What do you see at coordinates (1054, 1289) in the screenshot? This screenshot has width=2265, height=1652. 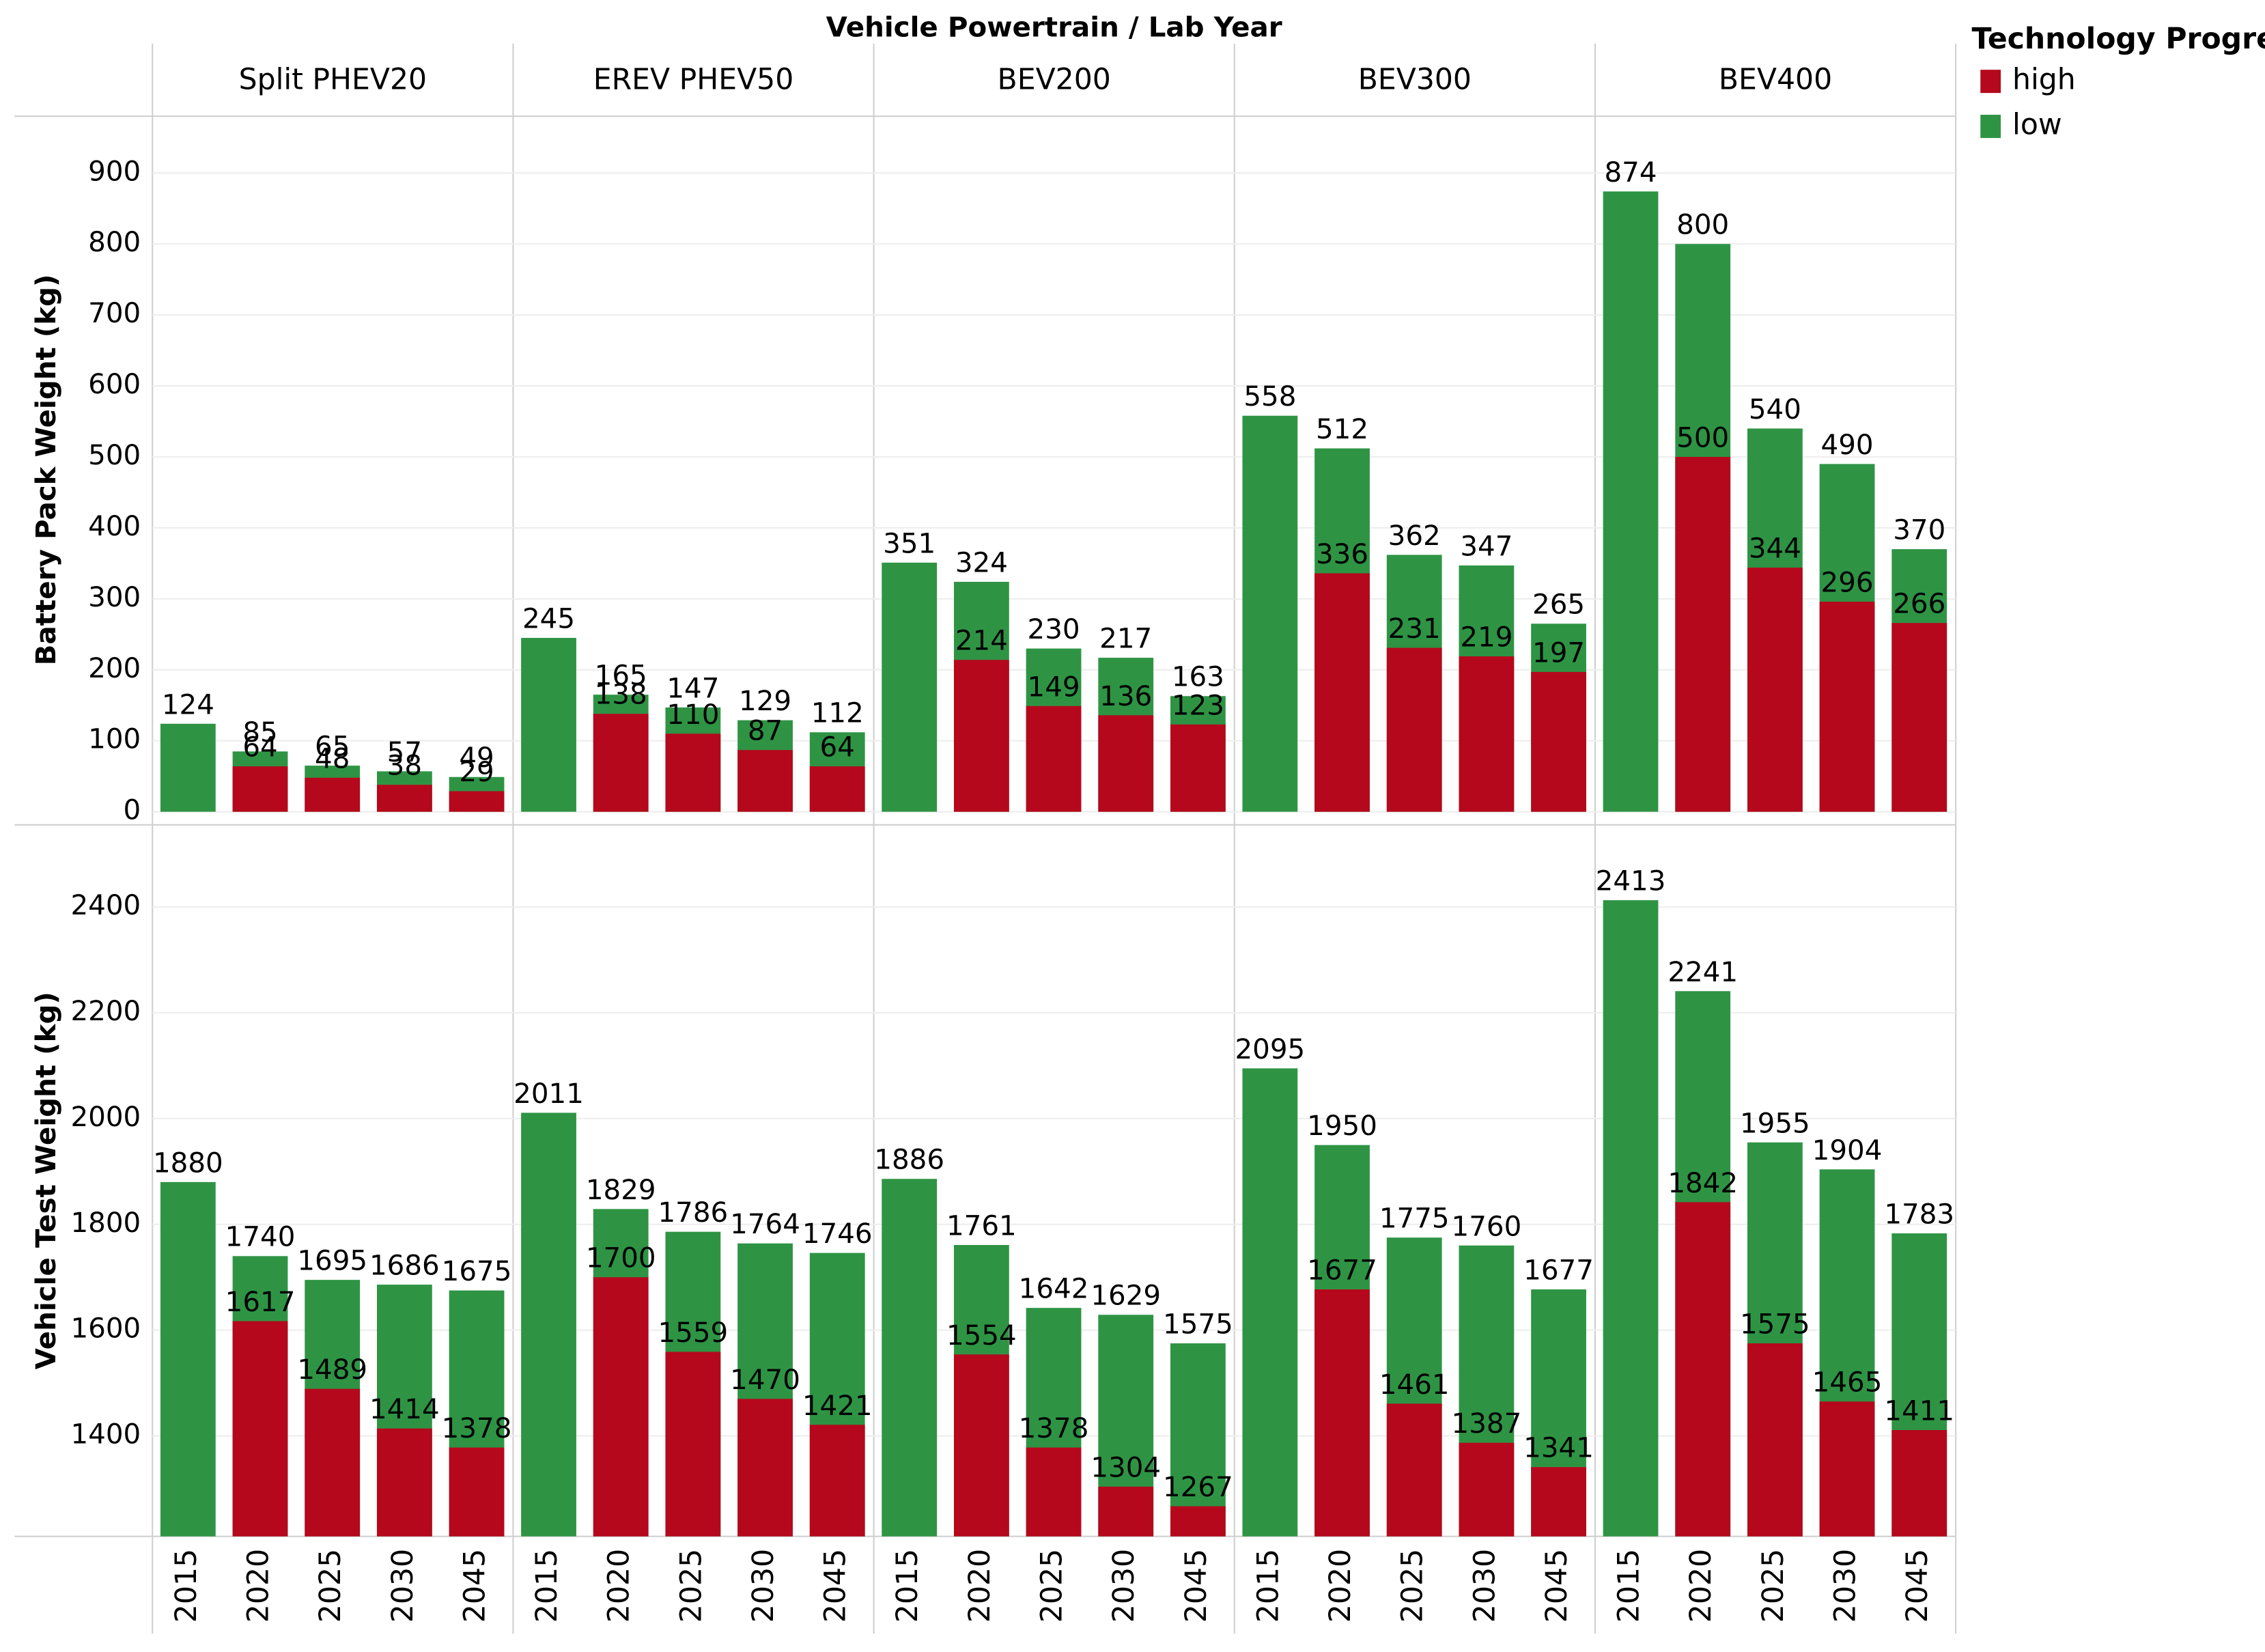 I see `value-label: 1642` at bounding box center [1054, 1289].